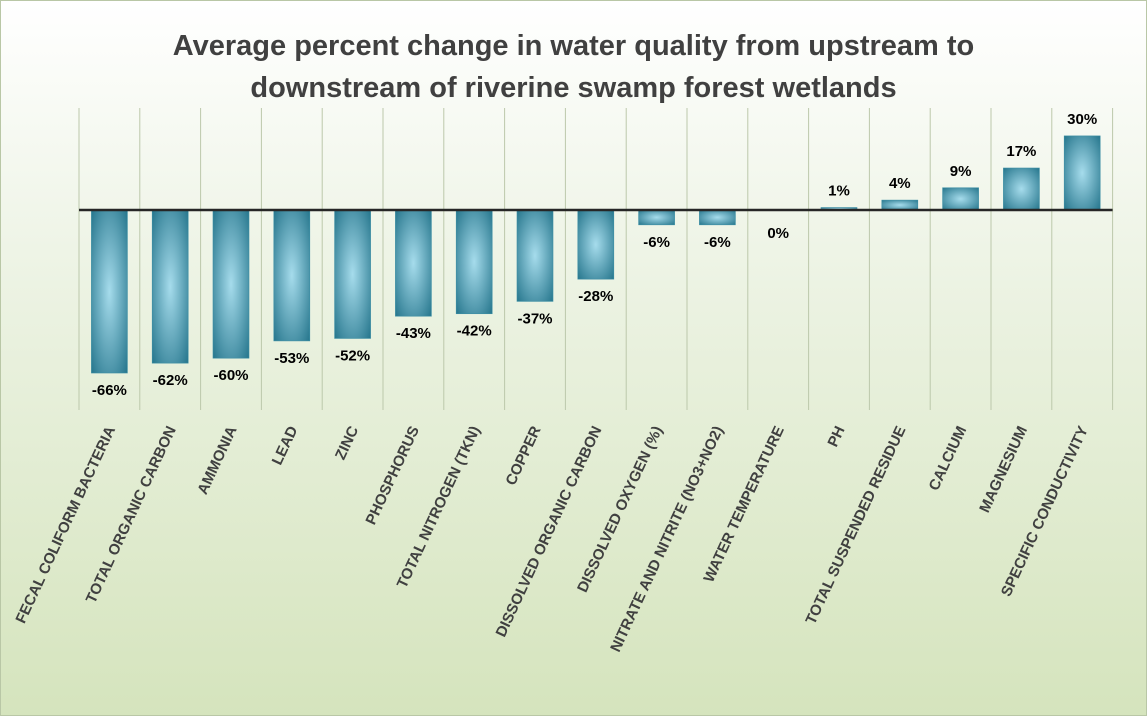 The image size is (1147, 716). What do you see at coordinates (900, 183) in the screenshot?
I see `data-label: 4%` at bounding box center [900, 183].